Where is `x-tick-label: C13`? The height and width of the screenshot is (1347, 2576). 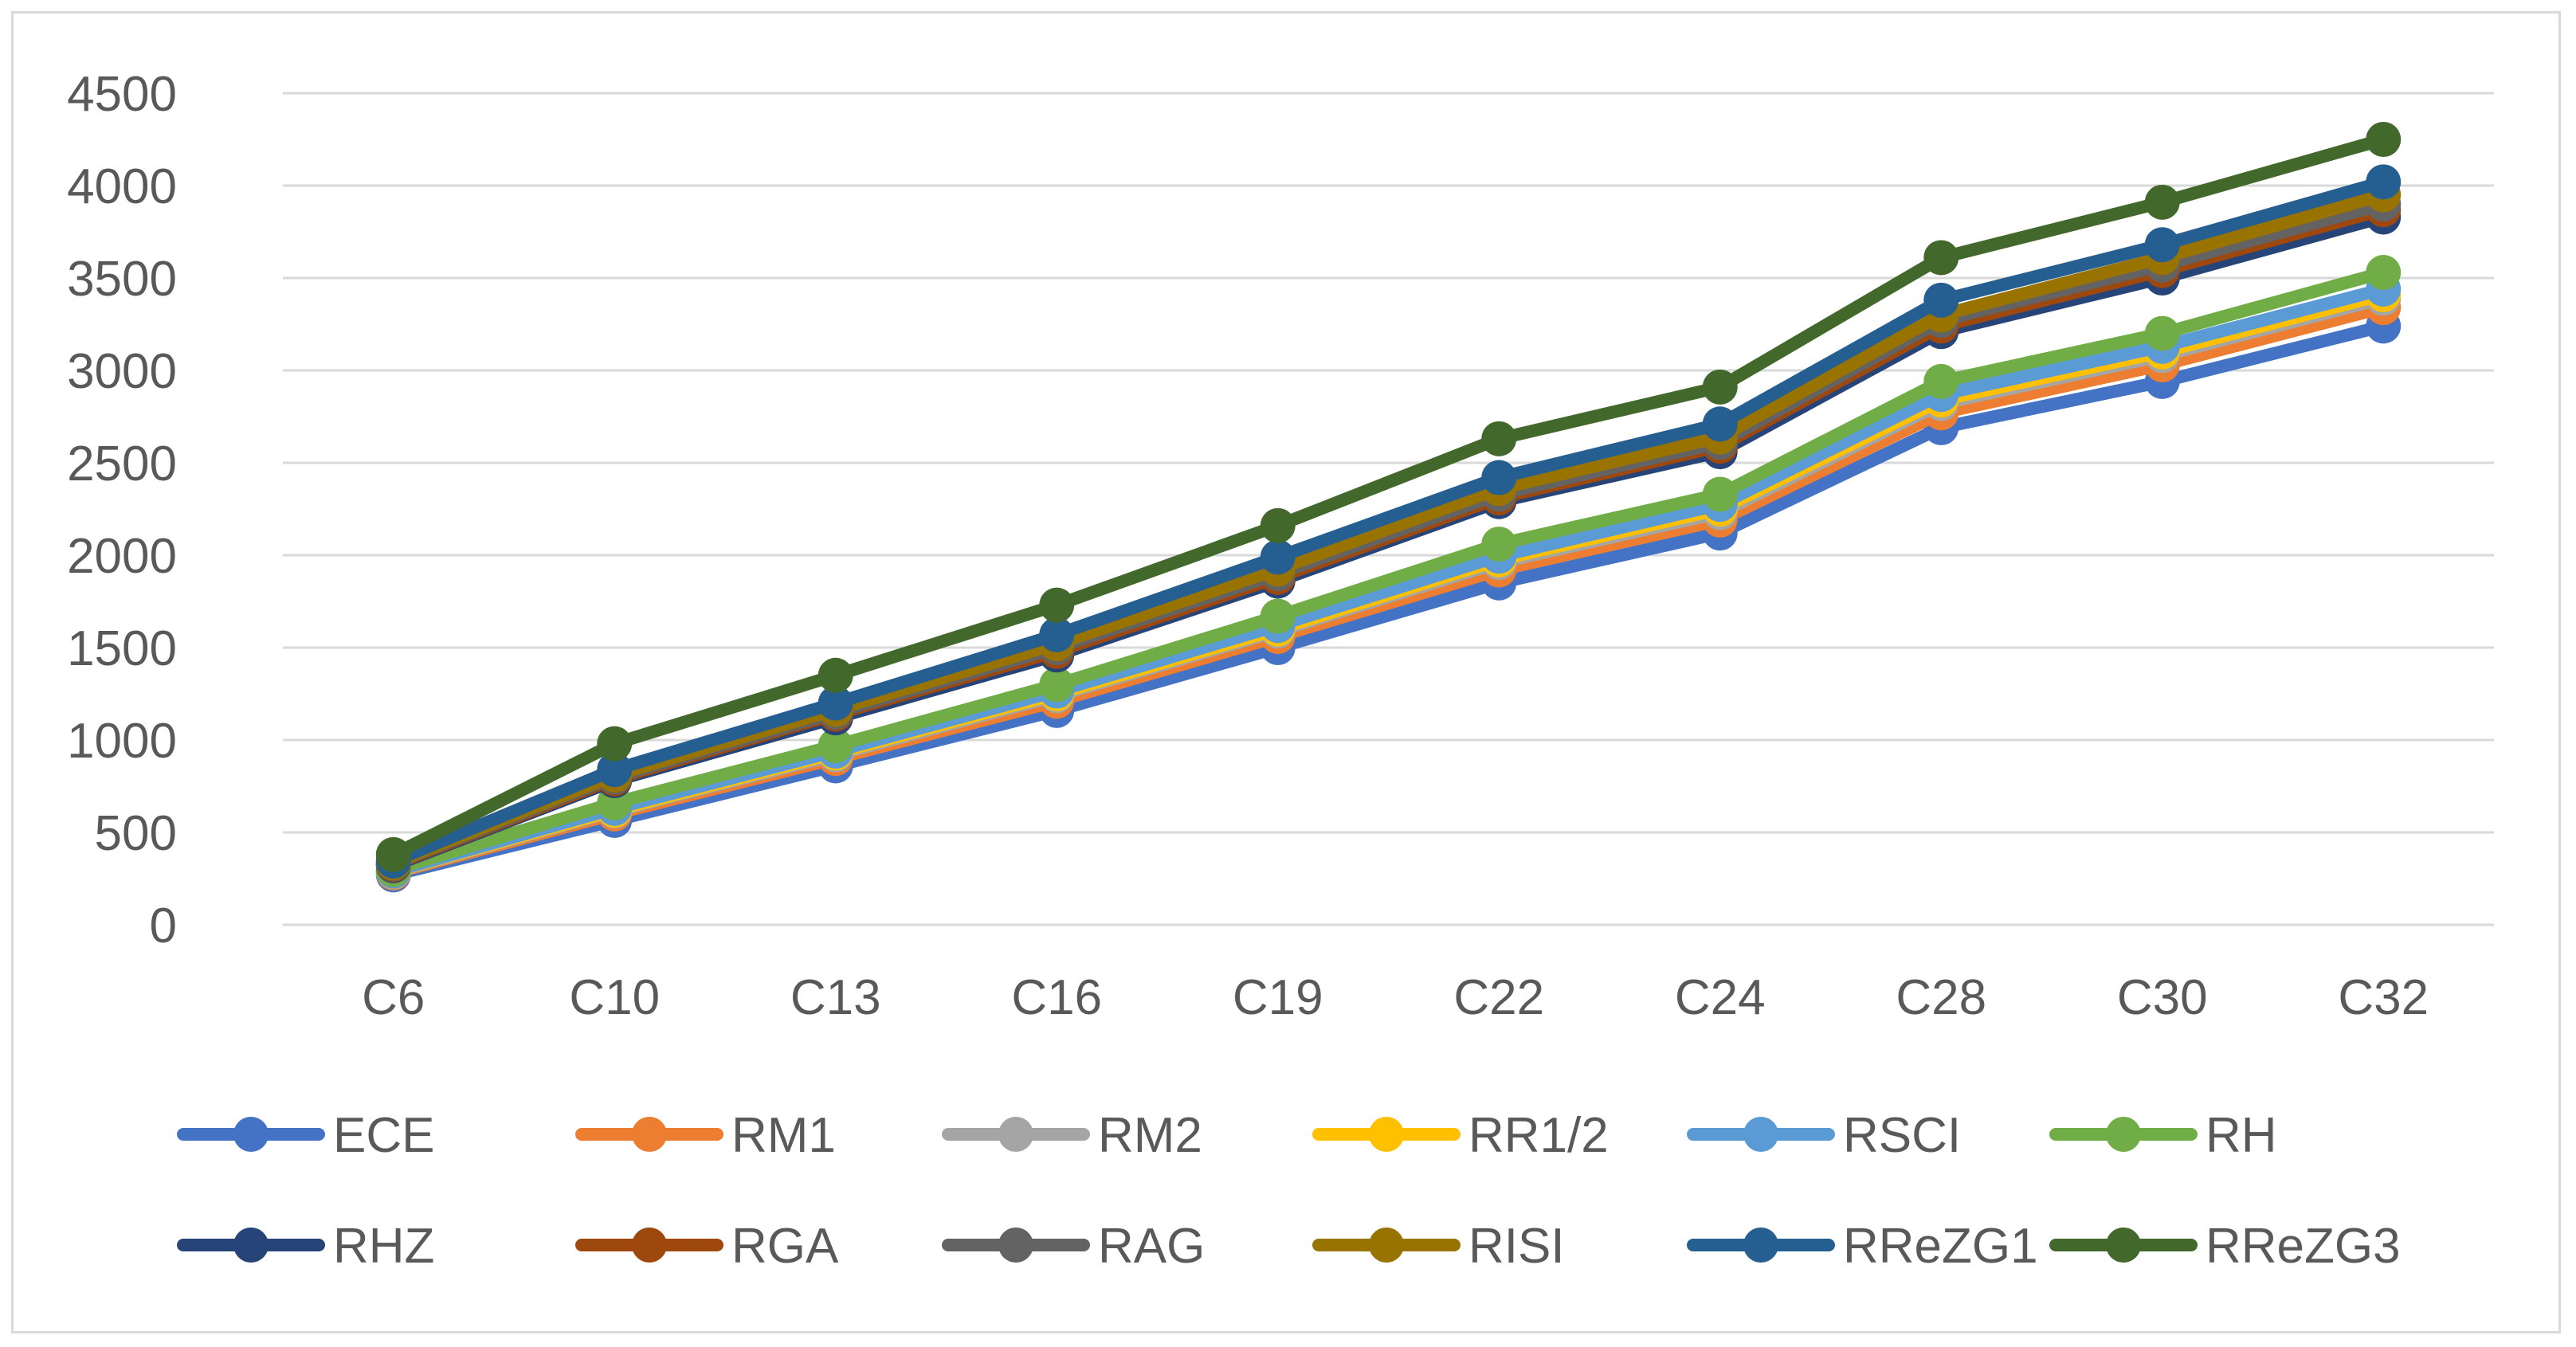
x-tick-label: C13 is located at coordinates (835, 997).